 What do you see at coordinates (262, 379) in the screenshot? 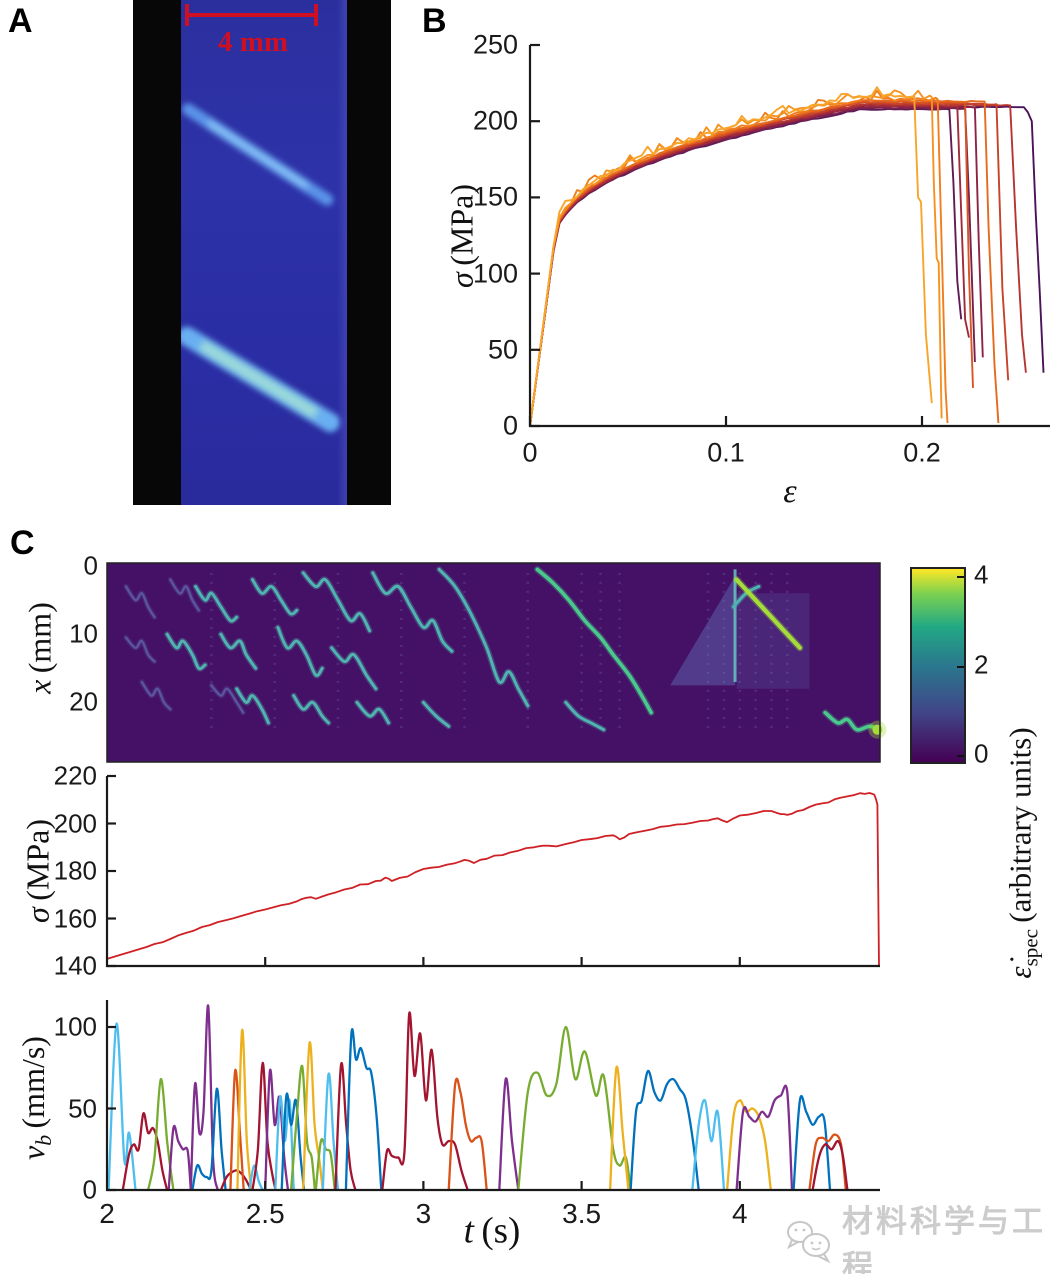
I see `slip-band-lower` at bounding box center [262, 379].